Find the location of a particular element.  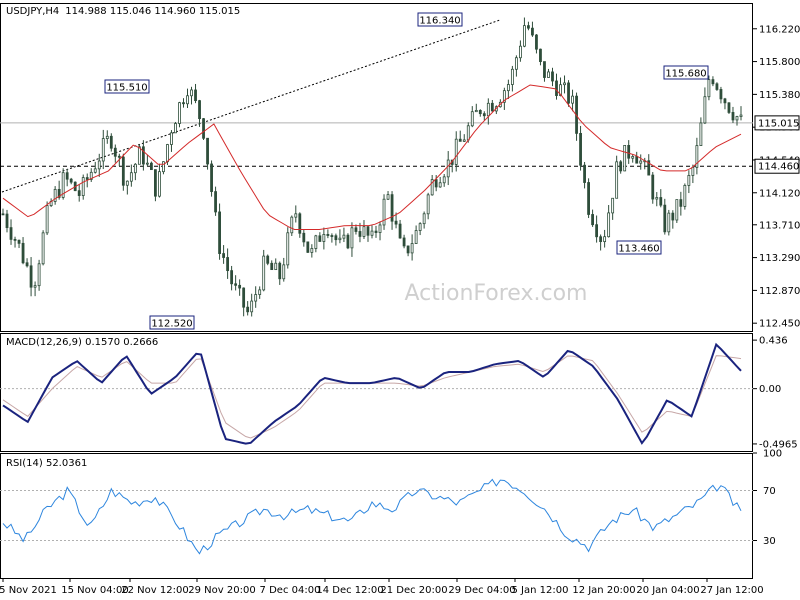

watermark: ActionForex.com is located at coordinates (496, 293).